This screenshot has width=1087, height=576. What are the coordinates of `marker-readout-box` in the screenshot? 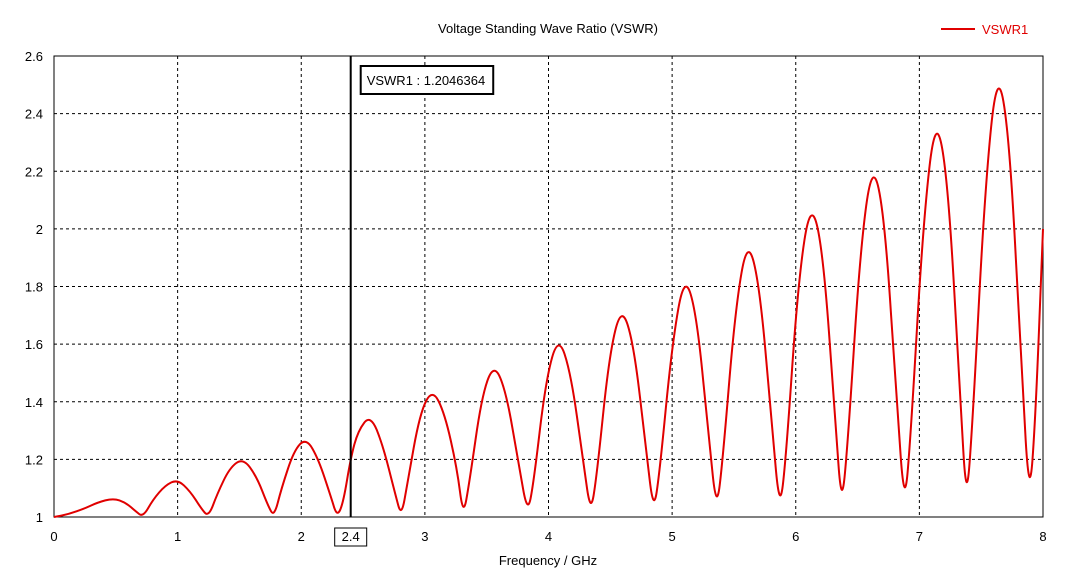 It's located at (427, 80).